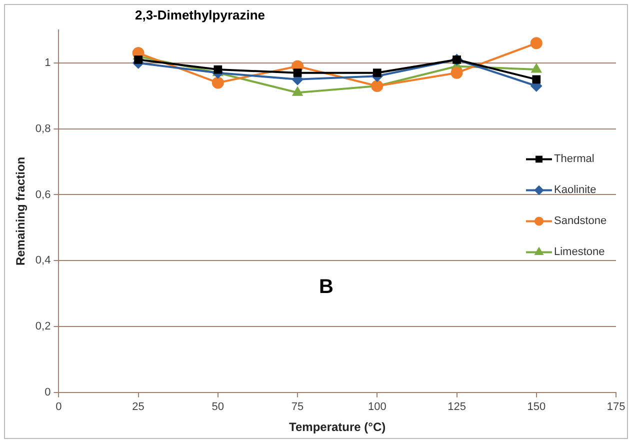 The height and width of the screenshot is (445, 634). I want to click on annotation: B, so click(326, 287).